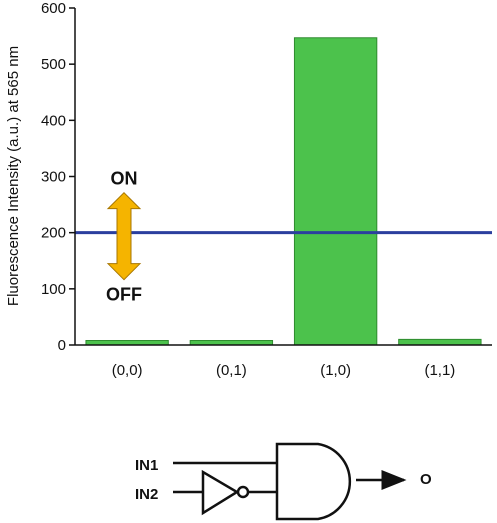  What do you see at coordinates (426, 479) in the screenshot?
I see `gate-output-label: O` at bounding box center [426, 479].